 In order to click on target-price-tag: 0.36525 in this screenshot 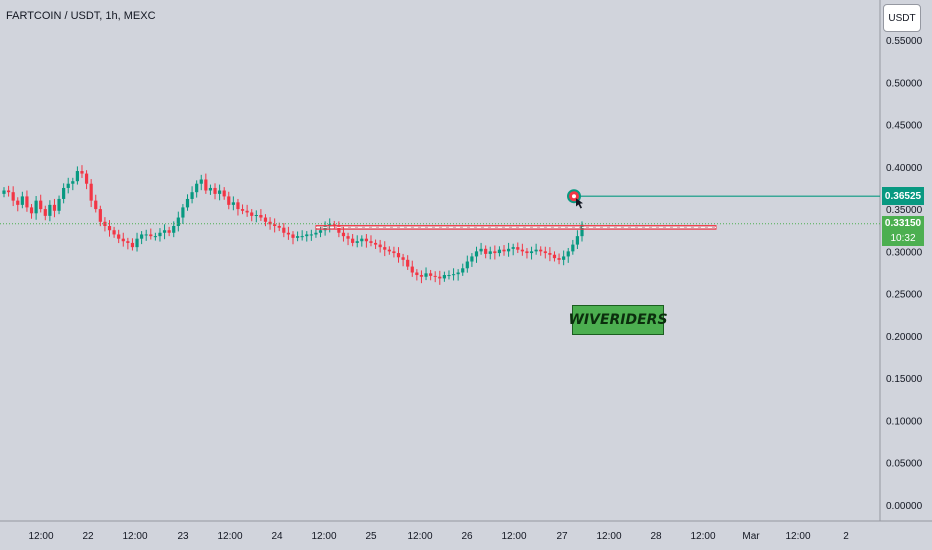, I will do `click(903, 196)`.